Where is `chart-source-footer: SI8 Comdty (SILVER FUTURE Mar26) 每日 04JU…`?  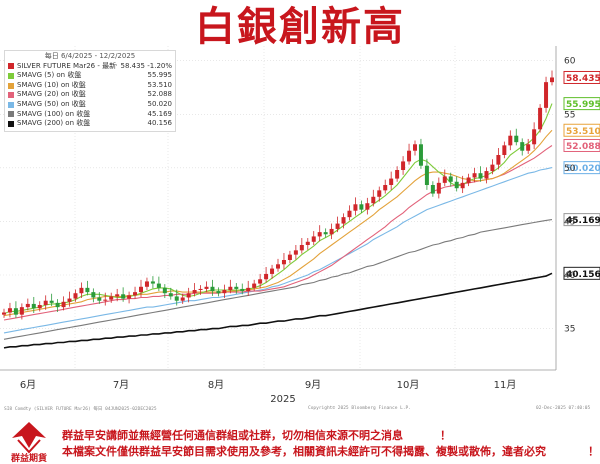
chart-source-footer: SI8 Comdty (SILVER FUTURE Mar26) 每日 04JU… is located at coordinates (300, 409).